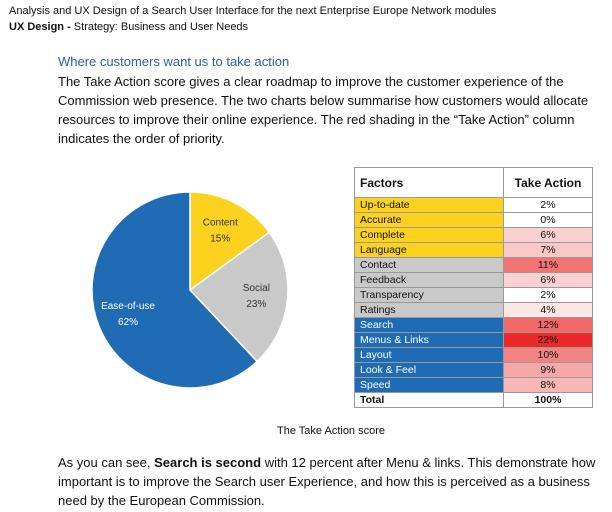  I want to click on table-row: Speed 8%, so click(473, 385).